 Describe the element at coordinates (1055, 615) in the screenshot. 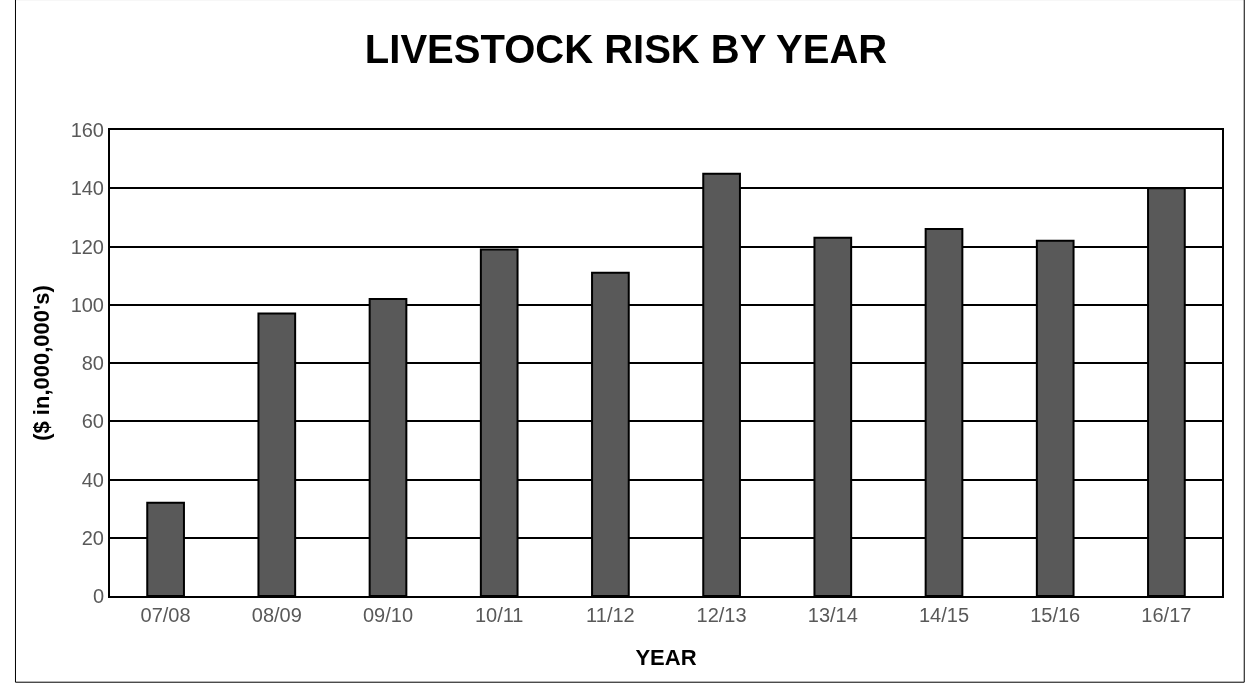

I see `x-tick-label: 15/16` at that location.